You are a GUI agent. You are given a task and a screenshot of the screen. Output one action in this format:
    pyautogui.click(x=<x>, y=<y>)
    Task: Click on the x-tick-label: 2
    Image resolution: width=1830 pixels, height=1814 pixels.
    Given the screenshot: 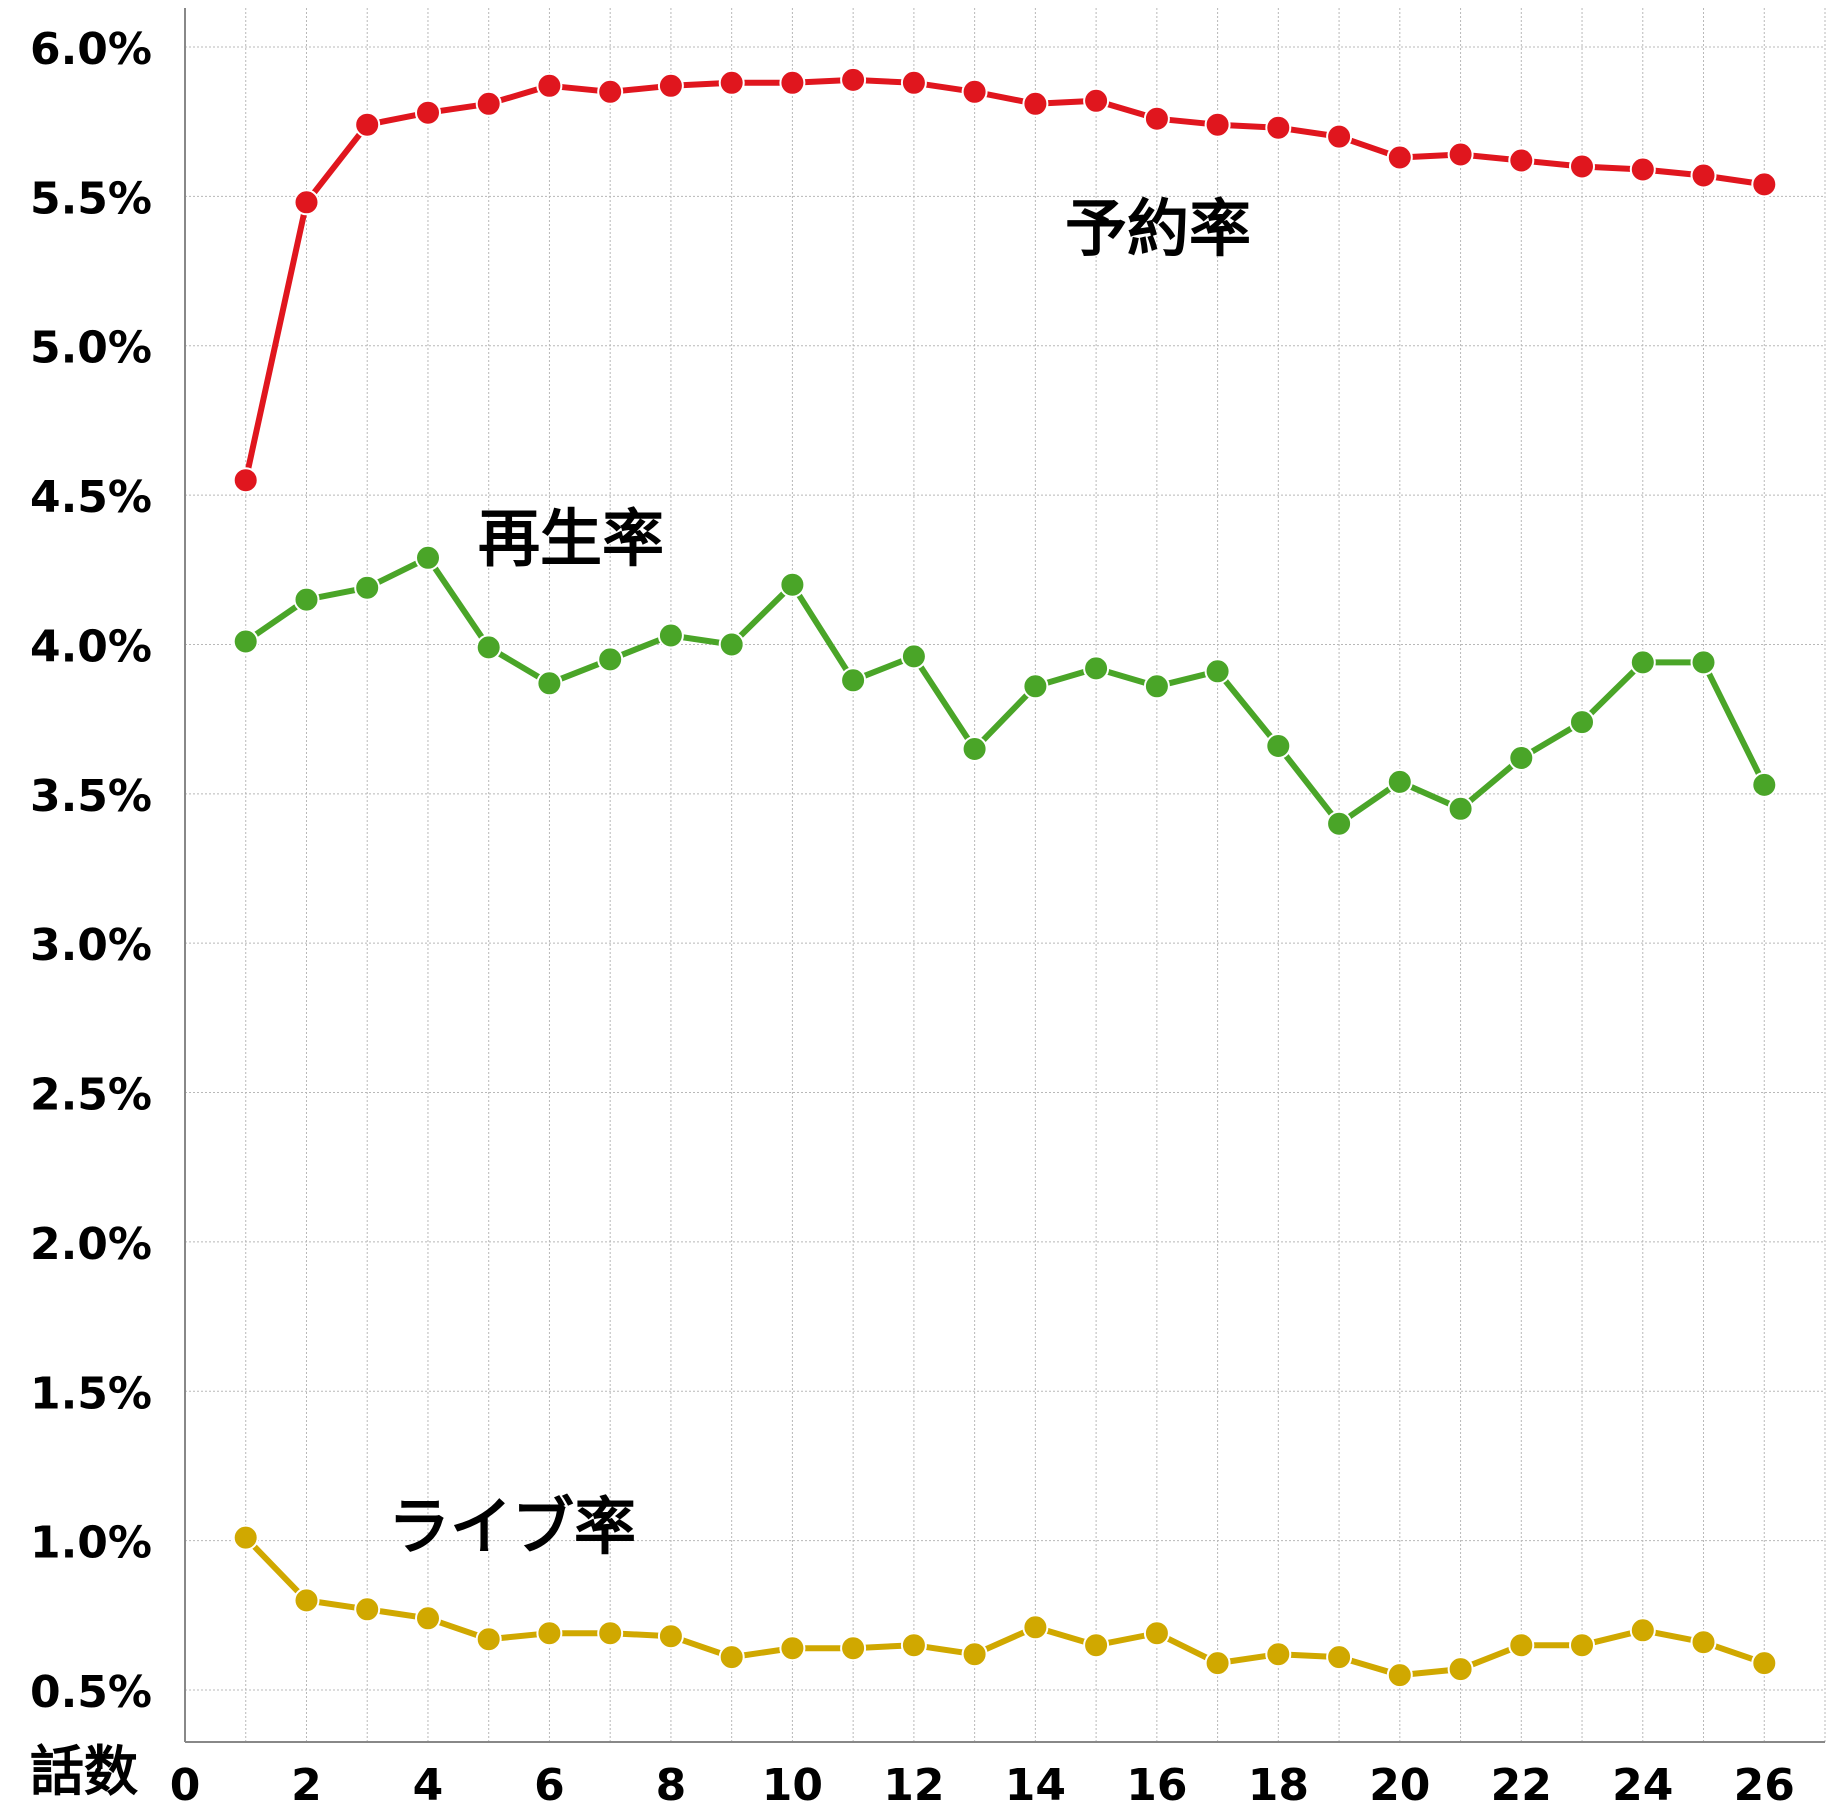 What is the action you would take?
    pyautogui.click(x=306, y=1785)
    